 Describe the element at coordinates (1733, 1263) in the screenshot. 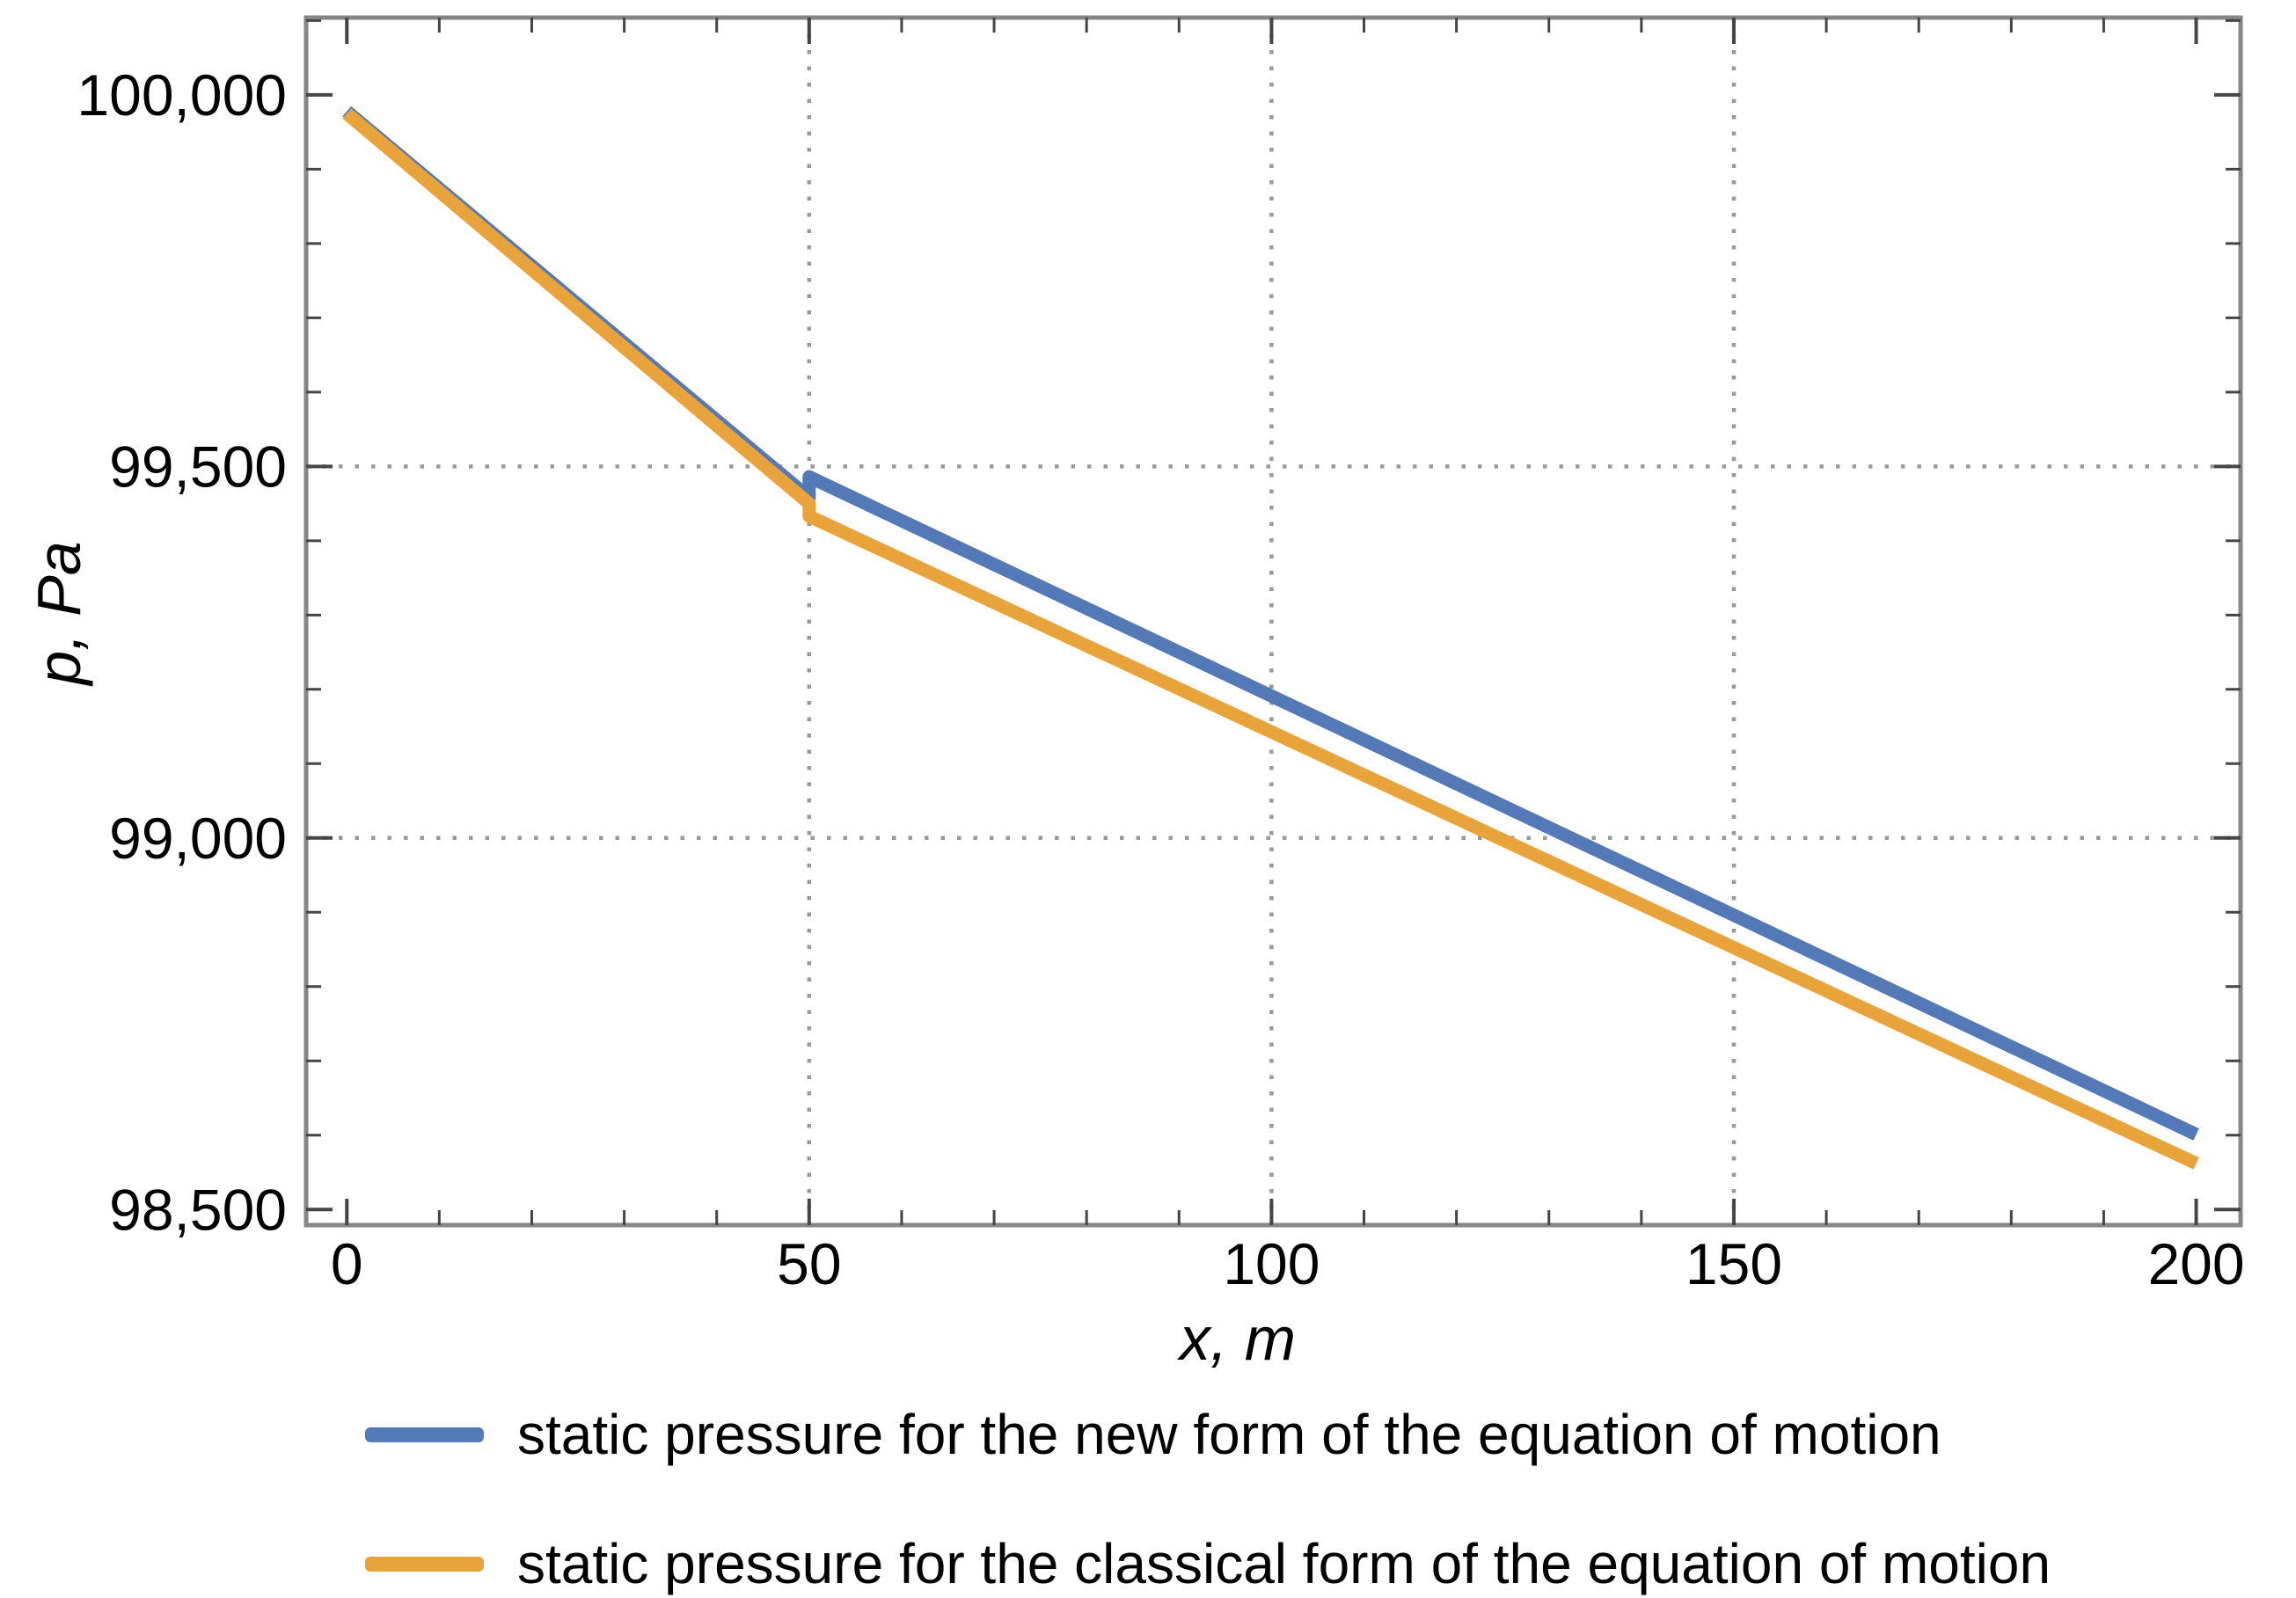

I see `x-tick-label: 150` at that location.